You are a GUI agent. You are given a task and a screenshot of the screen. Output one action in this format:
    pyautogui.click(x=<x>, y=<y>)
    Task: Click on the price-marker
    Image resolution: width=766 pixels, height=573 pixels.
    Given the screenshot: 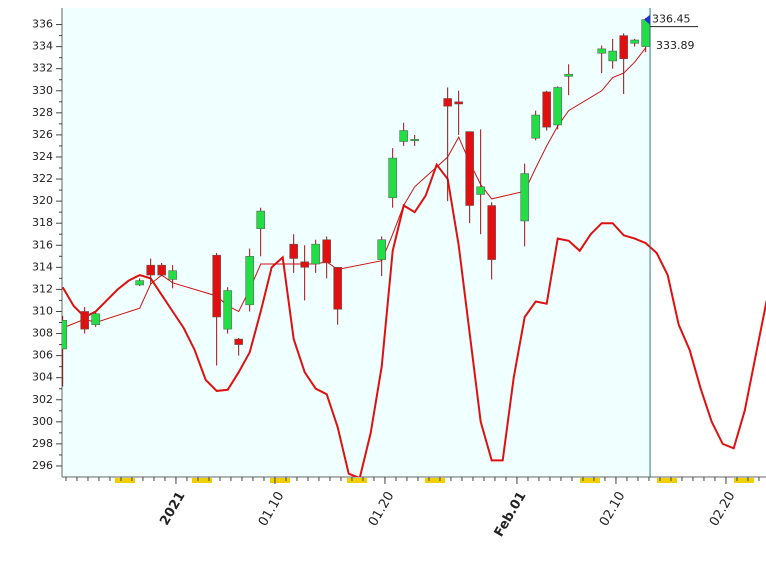 What is the action you would take?
    pyautogui.click(x=647, y=19)
    